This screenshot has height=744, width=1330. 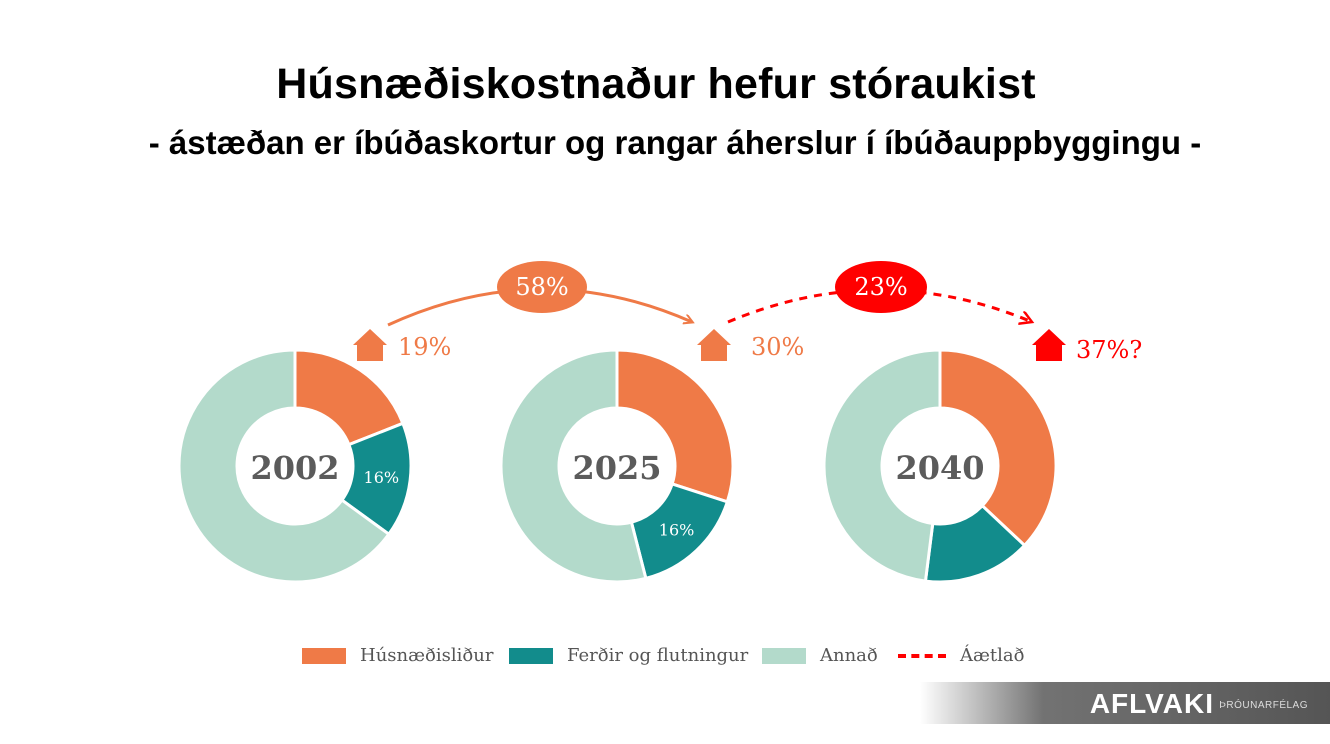 What do you see at coordinates (542, 287) in the screenshot?
I see `growth-bubble-58: 58%` at bounding box center [542, 287].